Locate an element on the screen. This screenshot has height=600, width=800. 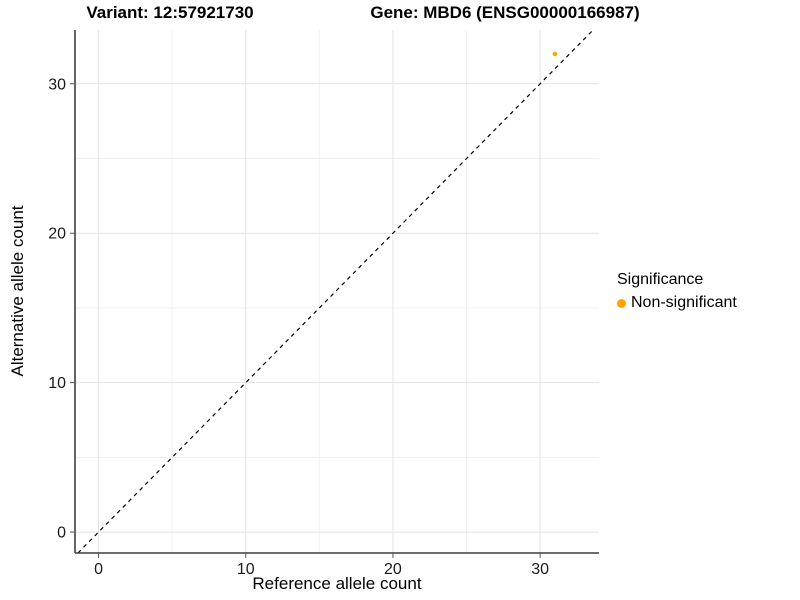
legend-point-icon is located at coordinates (621, 303).